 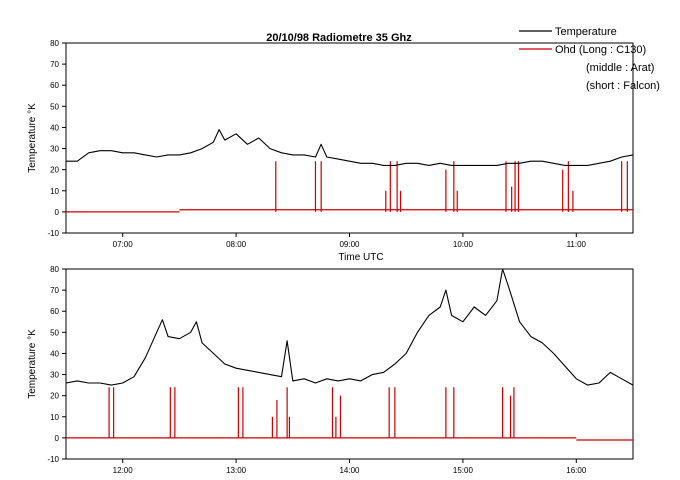 I want to click on legend-label-temperature: Temperature, so click(x=586, y=32).